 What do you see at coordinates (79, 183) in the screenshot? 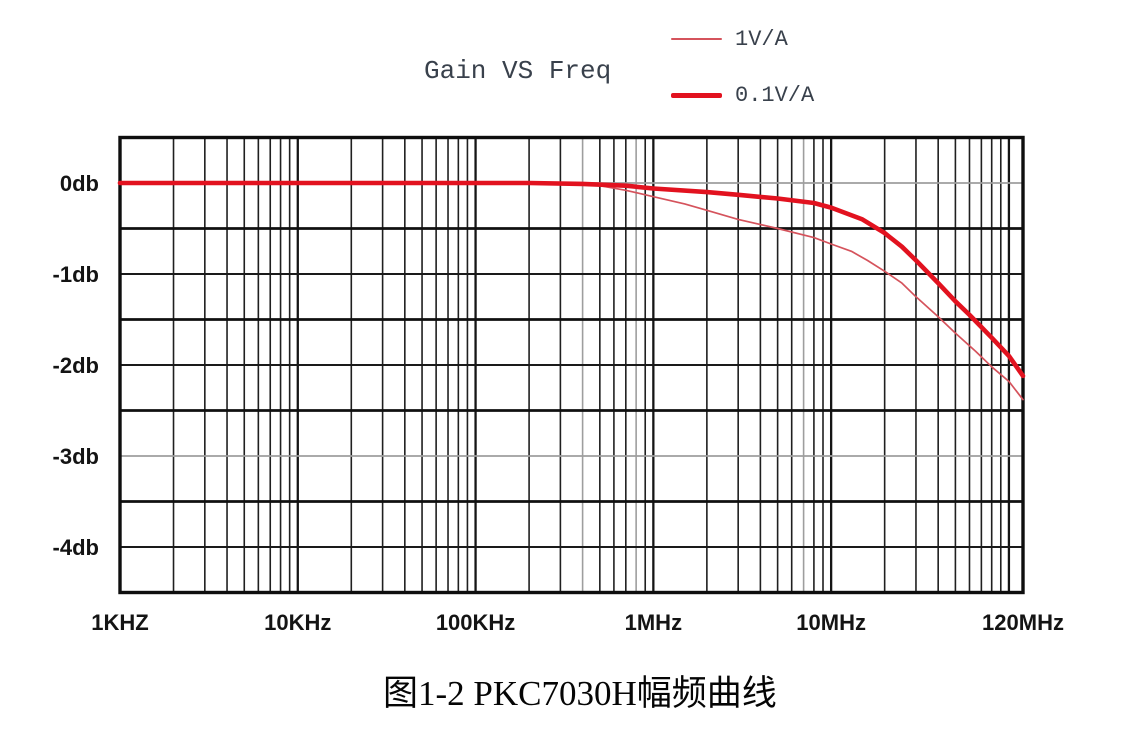
I see `y-tick-label: 0db` at bounding box center [79, 183].